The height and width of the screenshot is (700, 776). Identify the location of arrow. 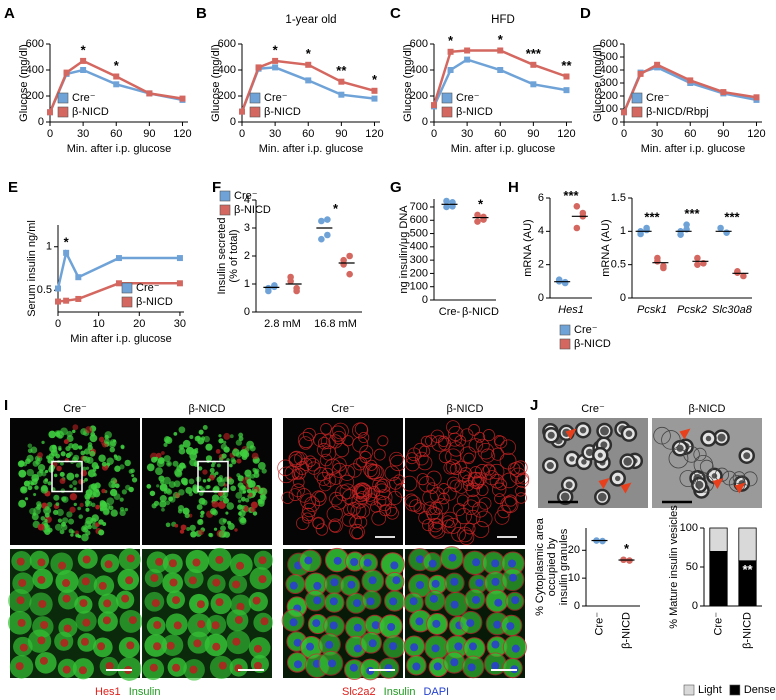
(740, 488).